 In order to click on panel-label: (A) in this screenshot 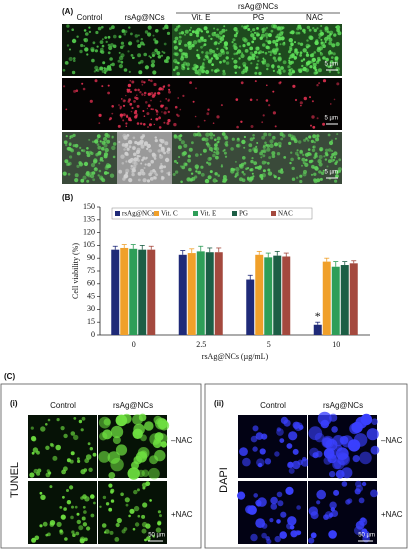, I will do `click(67, 11)`.